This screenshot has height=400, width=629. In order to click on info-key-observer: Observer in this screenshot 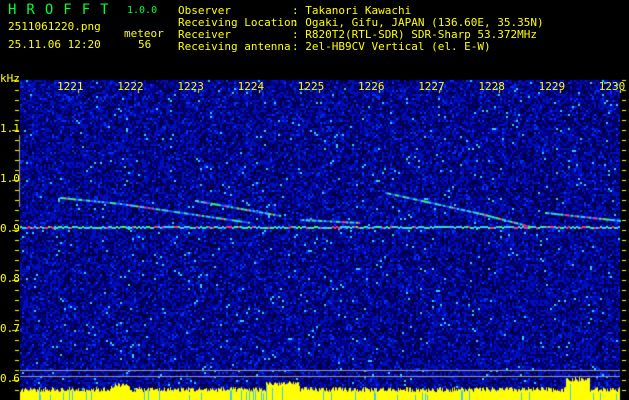, I will do `click(204, 10)`.